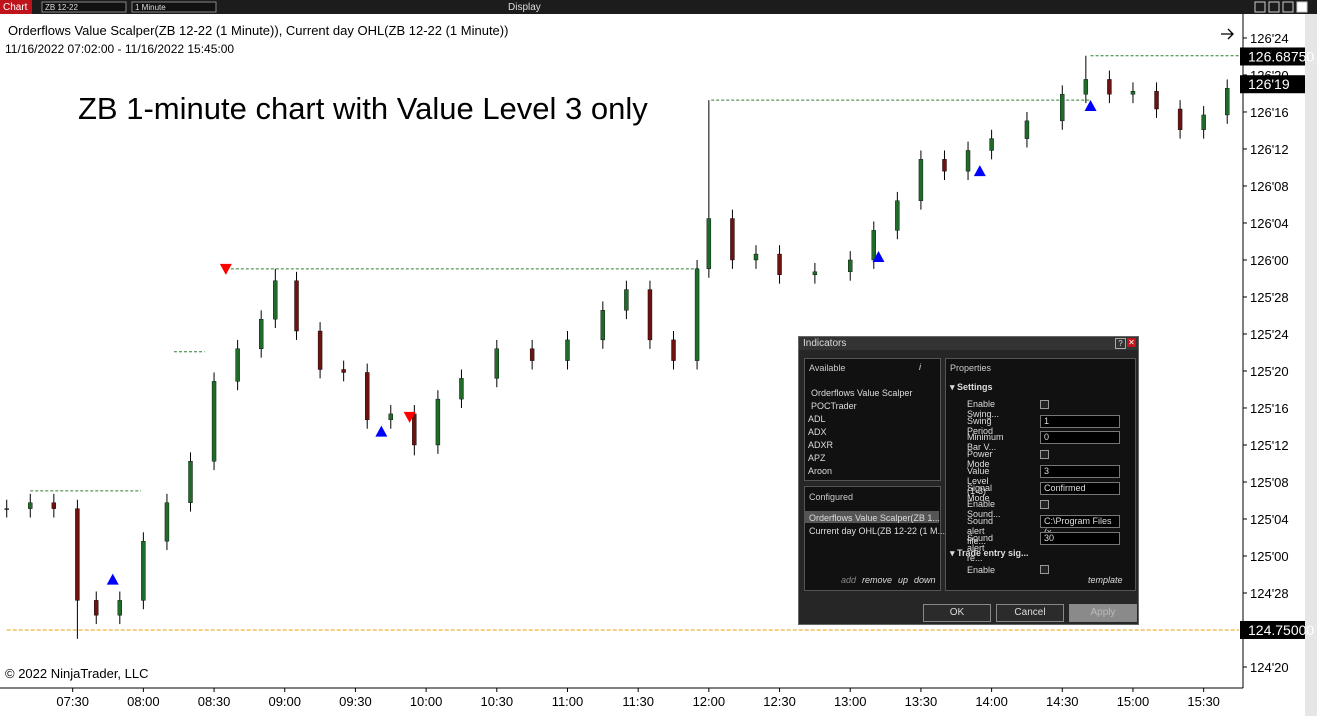 The width and height of the screenshot is (1317, 716). What do you see at coordinates (1269, 593) in the screenshot?
I see `y-tick-label: 124'28` at bounding box center [1269, 593].